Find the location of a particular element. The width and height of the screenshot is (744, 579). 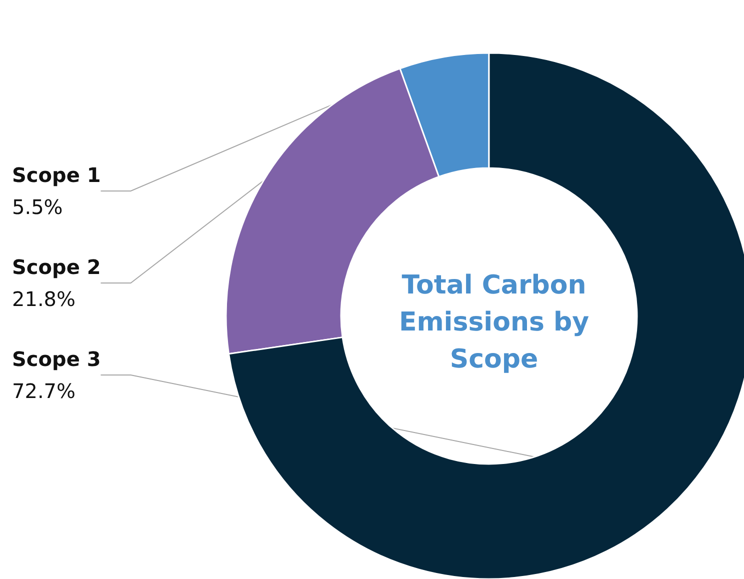

slice-label: Scope 3 is located at coordinates (56, 359).